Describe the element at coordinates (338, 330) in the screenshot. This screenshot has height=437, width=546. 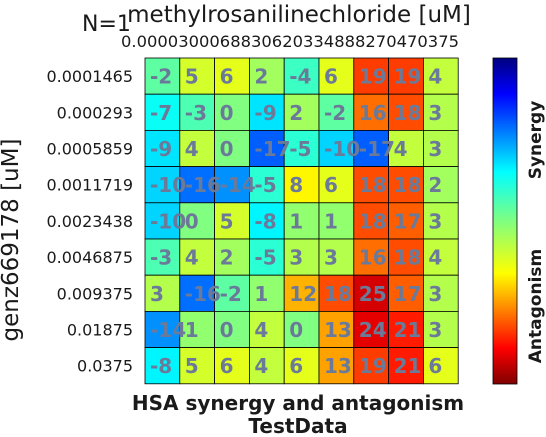
I see `heatmap-cell-value: 13` at that location.